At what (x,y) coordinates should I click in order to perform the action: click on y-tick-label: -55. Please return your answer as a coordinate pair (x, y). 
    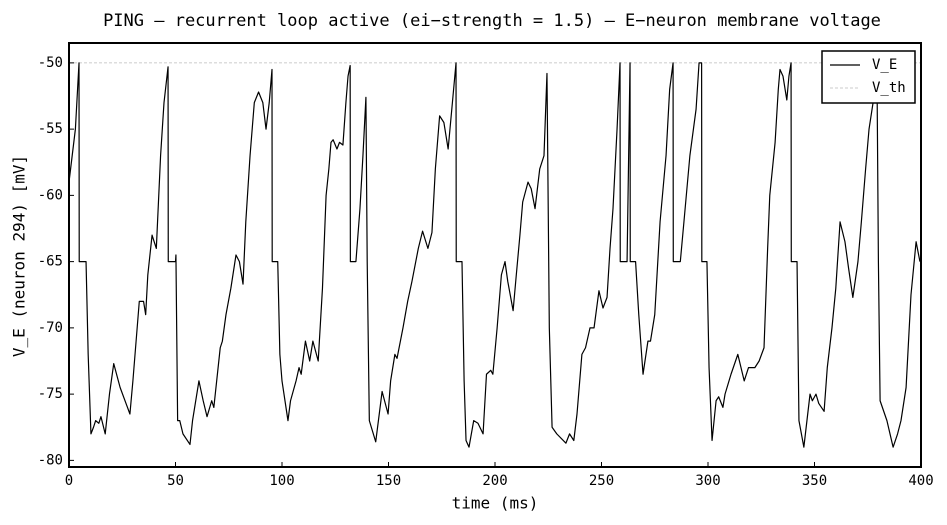
    Looking at the image, I should click on (50, 129).